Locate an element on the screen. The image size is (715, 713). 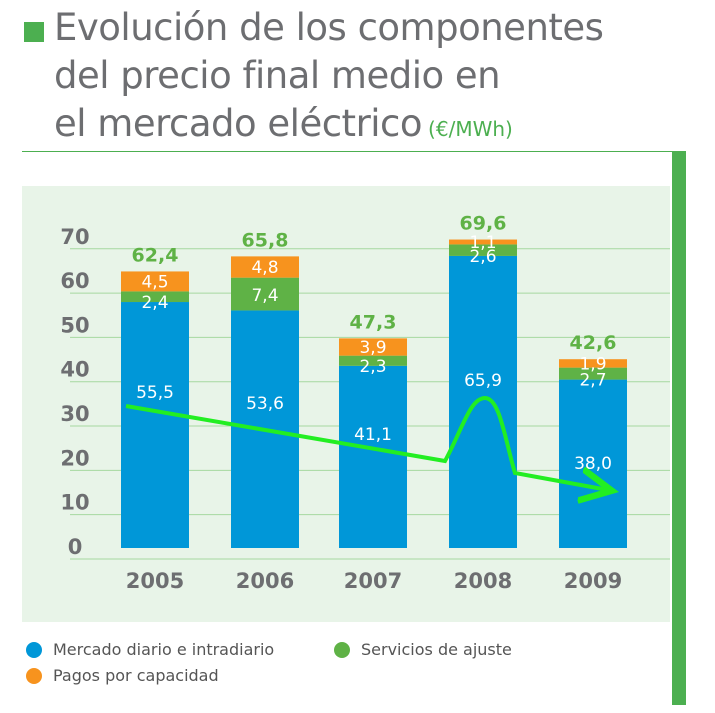
legend-swatch-servicios is located at coordinates (342, 649).